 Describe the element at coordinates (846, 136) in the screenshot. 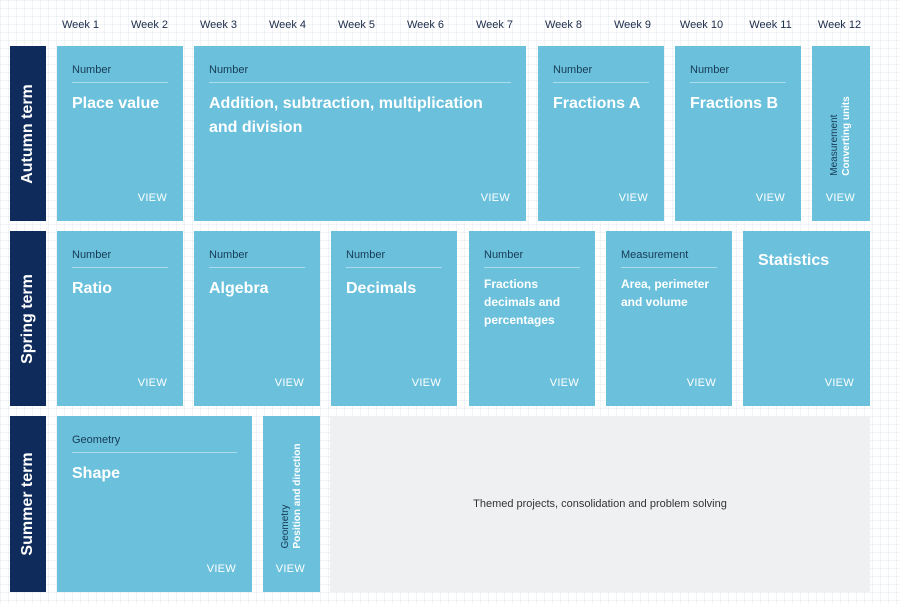

I see `block-title: Converting units` at that location.